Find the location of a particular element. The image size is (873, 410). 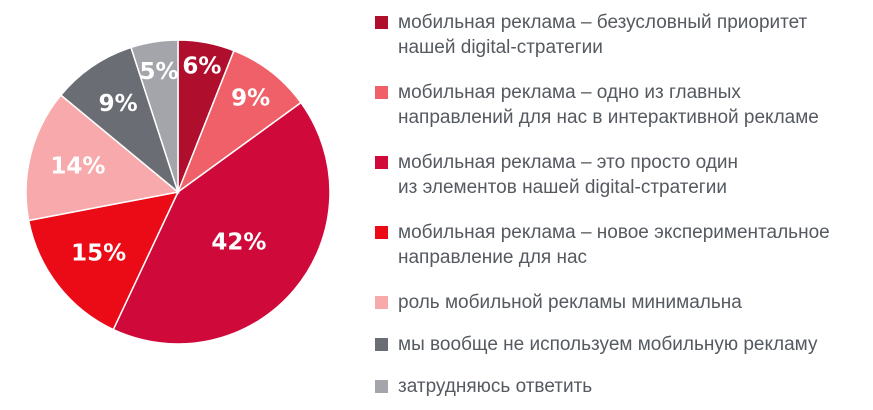

slice-value-label-2: 9% is located at coordinates (250, 98).